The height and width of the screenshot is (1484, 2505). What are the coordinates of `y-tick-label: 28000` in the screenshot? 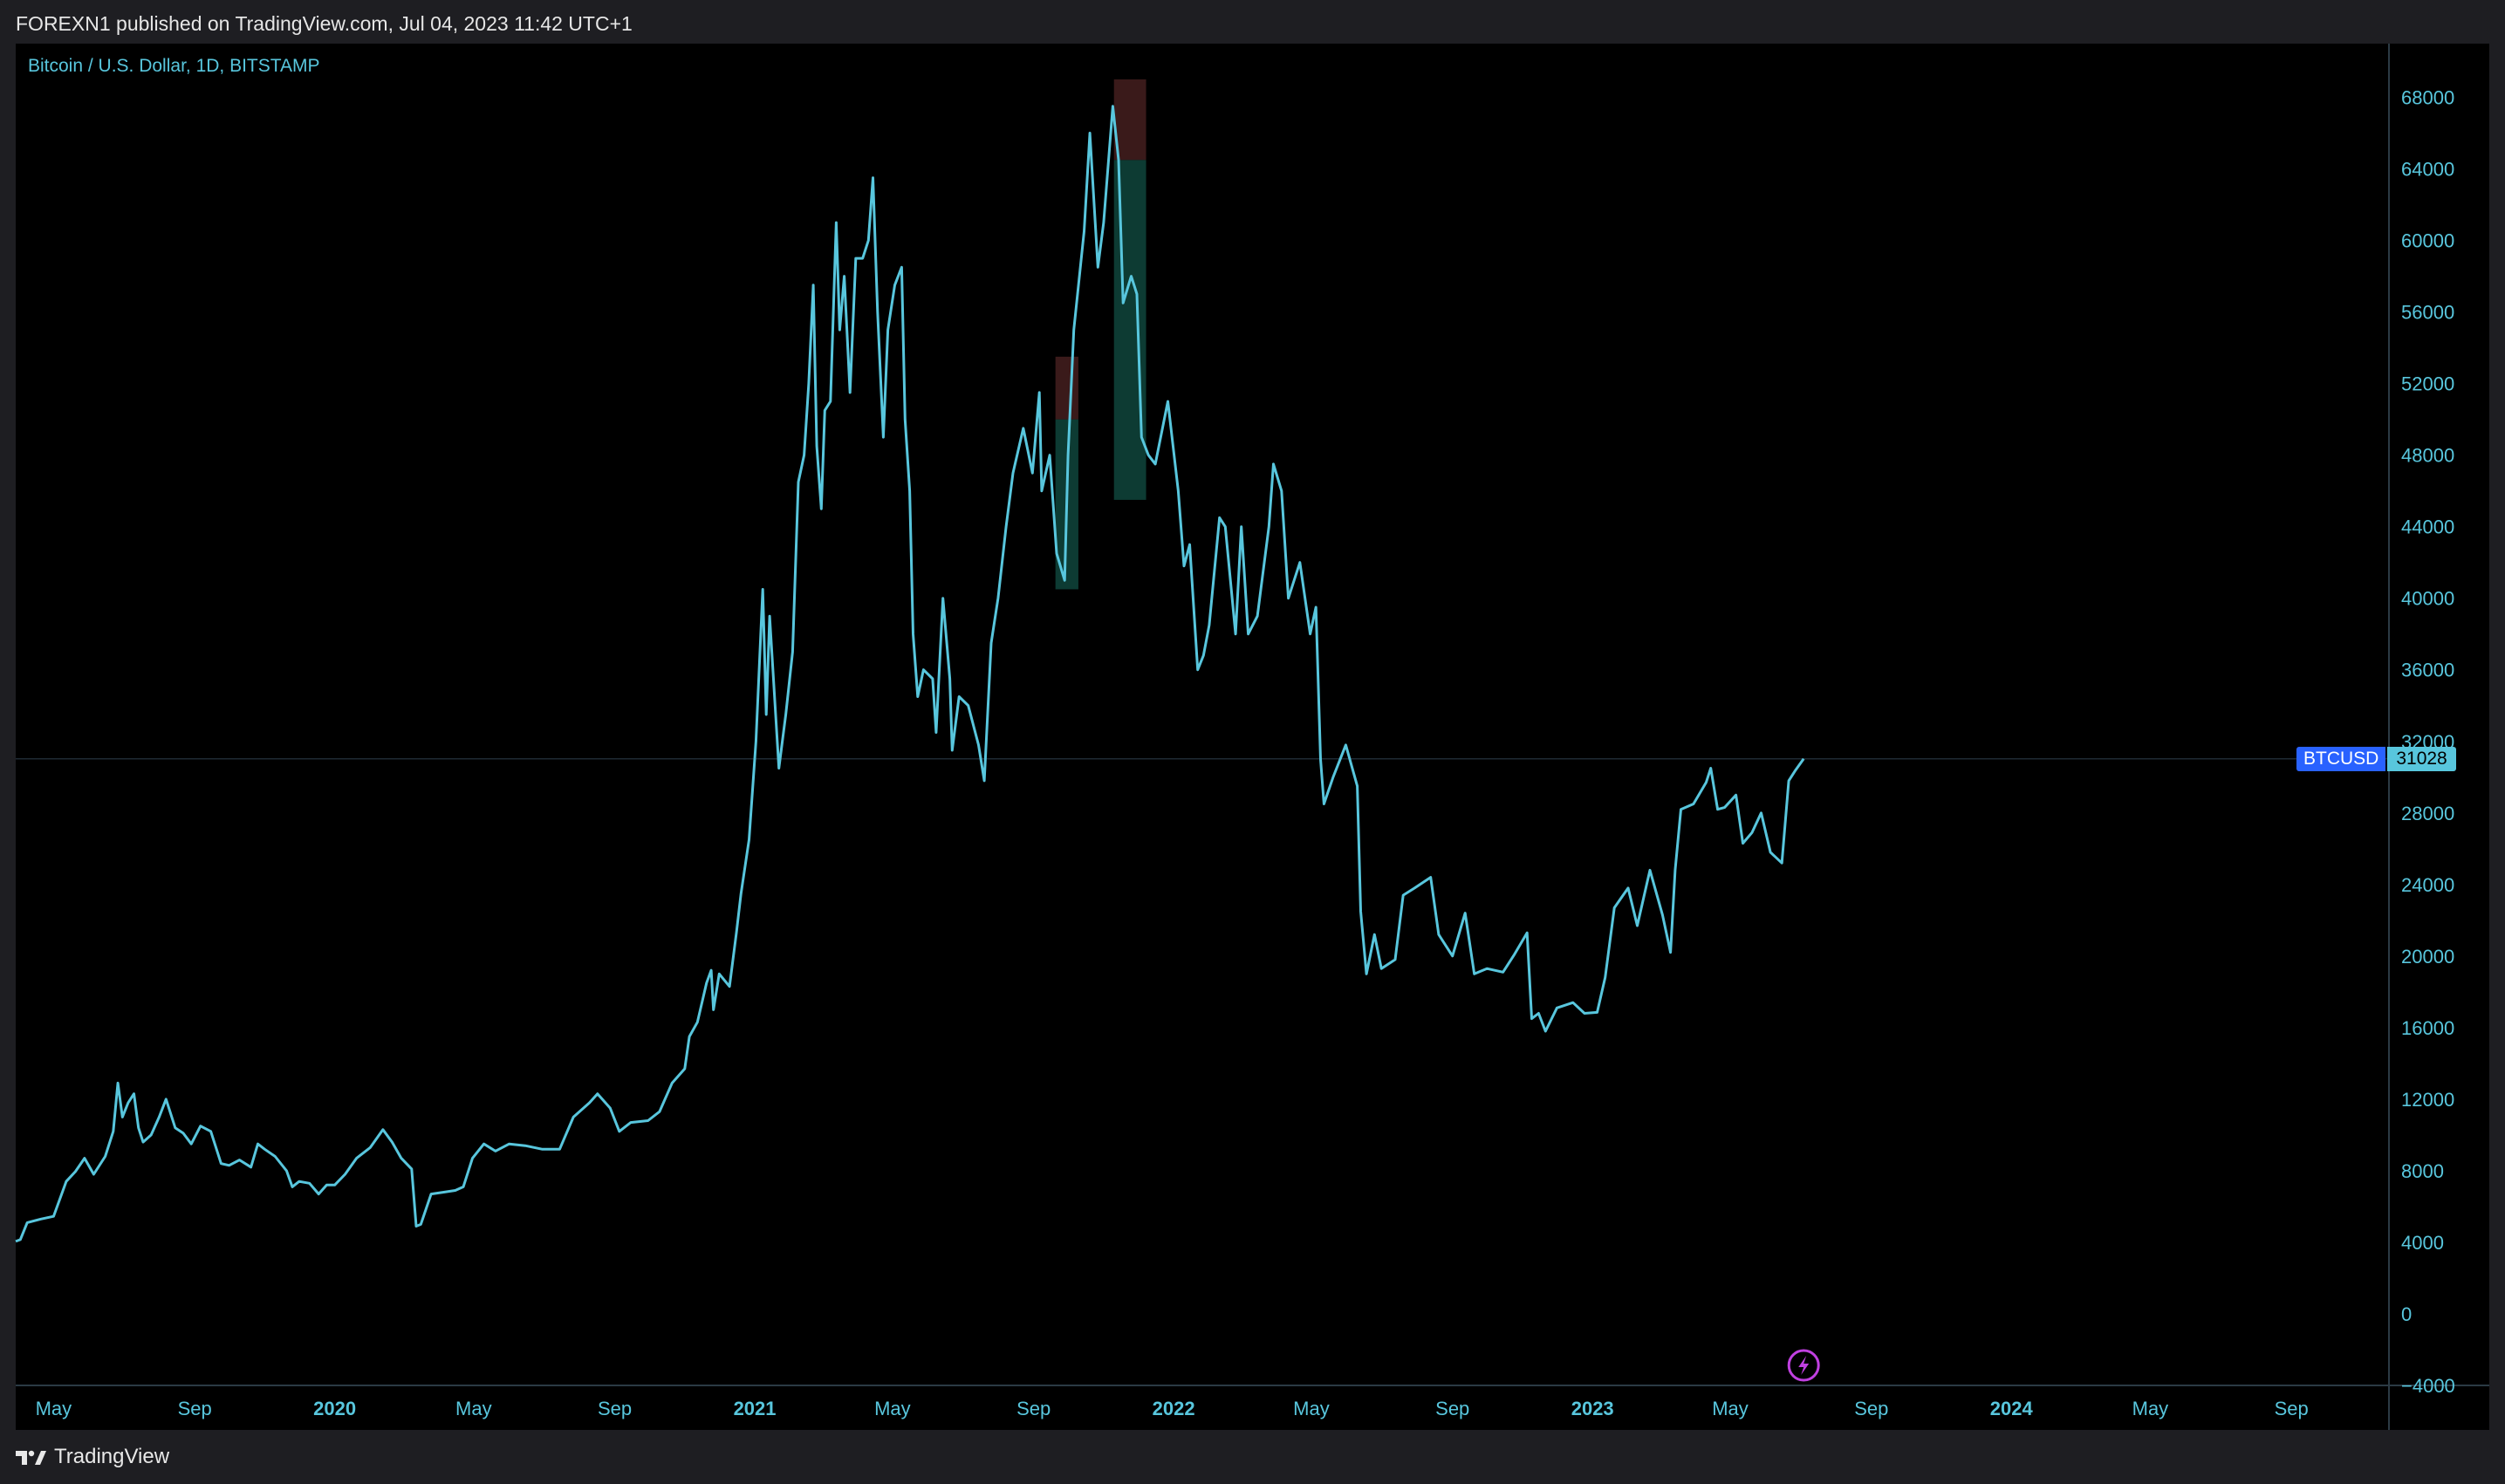 It's located at (2428, 813).